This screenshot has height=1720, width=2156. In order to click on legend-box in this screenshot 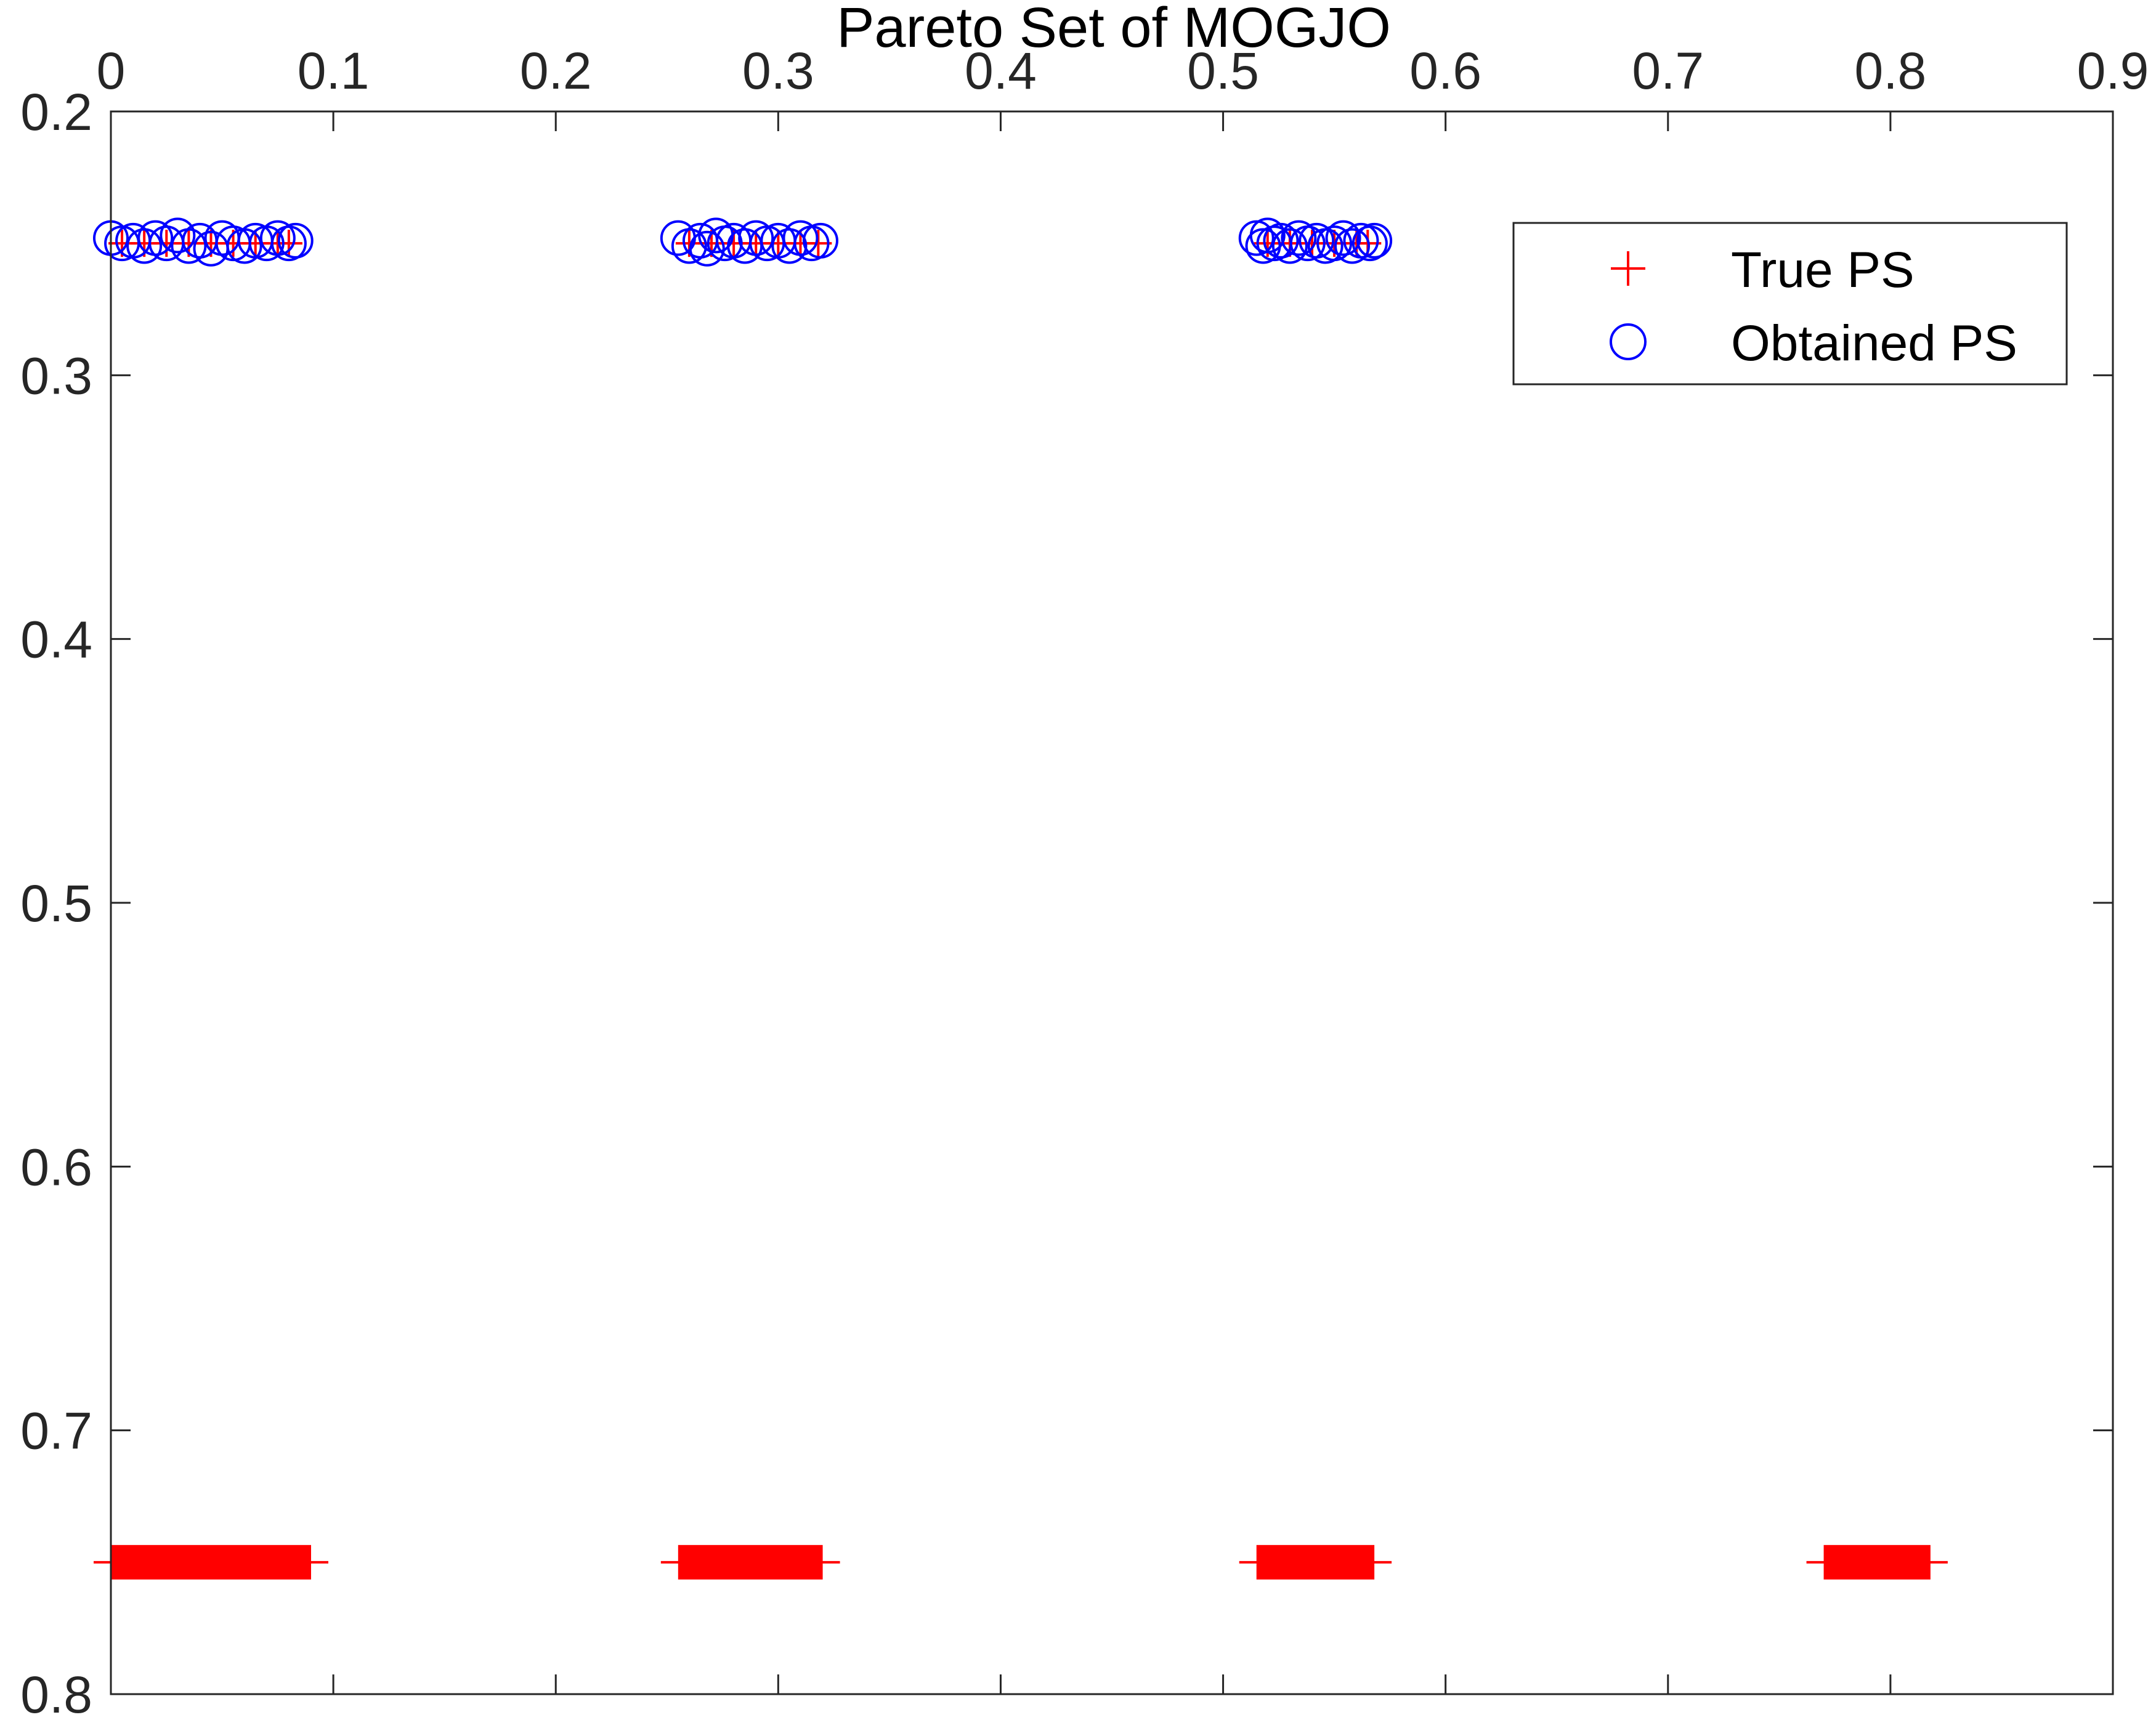, I will do `click(1790, 304)`.